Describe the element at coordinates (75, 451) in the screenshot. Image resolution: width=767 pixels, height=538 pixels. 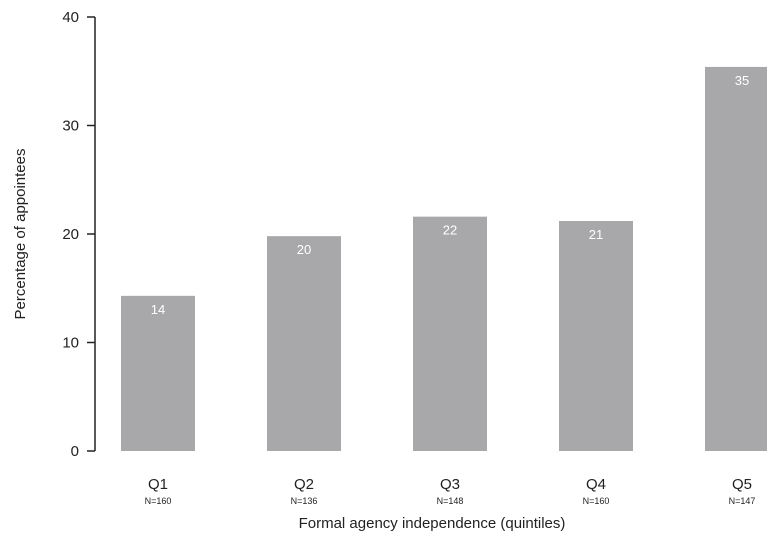
I see `y-tick-label-0: 0` at that location.